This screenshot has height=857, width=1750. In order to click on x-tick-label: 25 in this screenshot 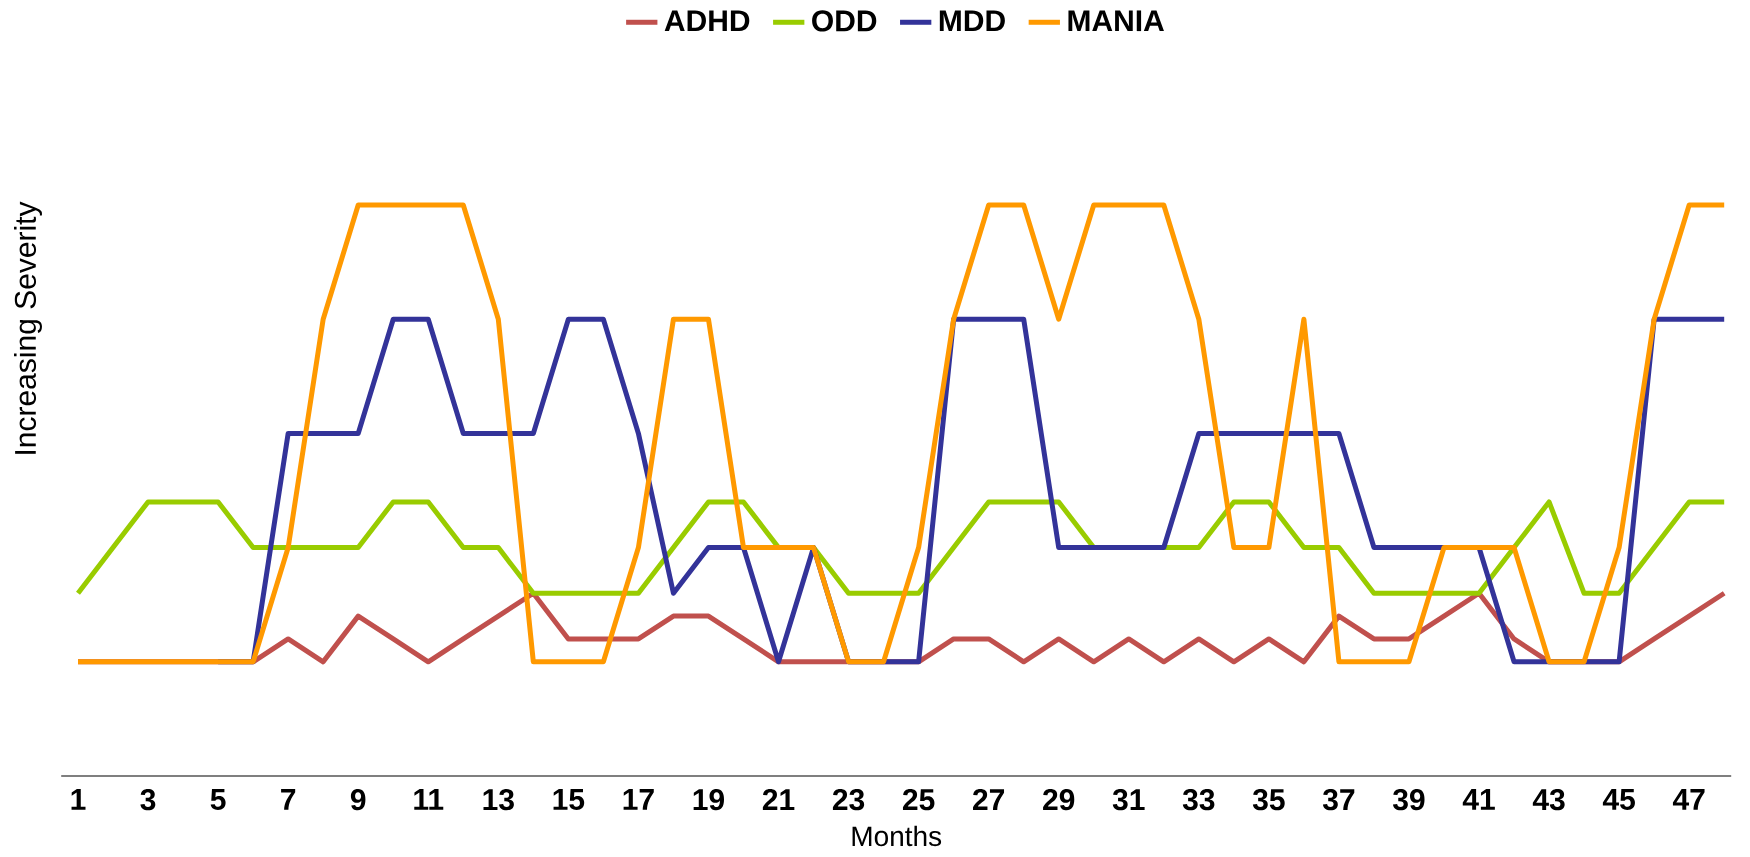, I will do `click(918, 800)`.